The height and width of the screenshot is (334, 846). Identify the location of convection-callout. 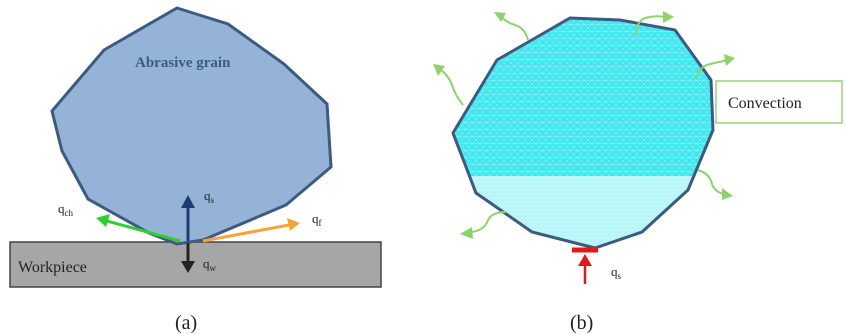
(779, 102).